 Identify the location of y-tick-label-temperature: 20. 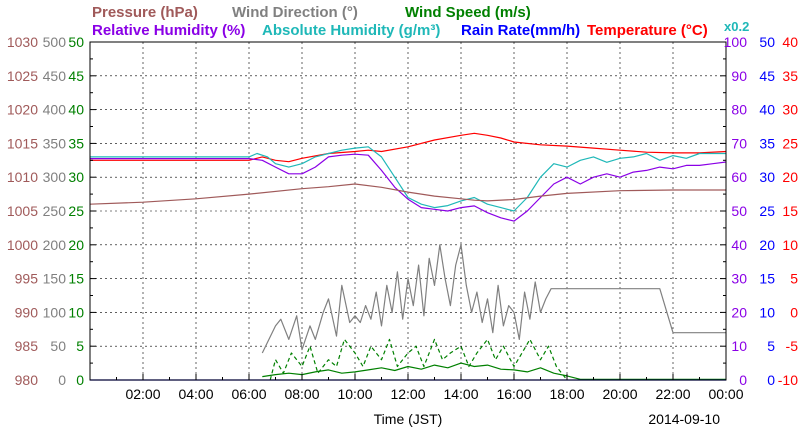
(790, 177).